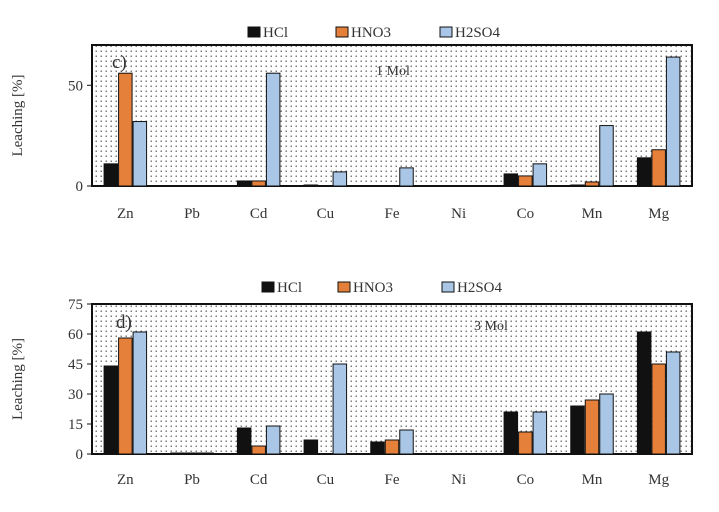 The image size is (719, 512). What do you see at coordinates (75, 365) in the screenshot?
I see `y-tick-label: 45` at bounding box center [75, 365].